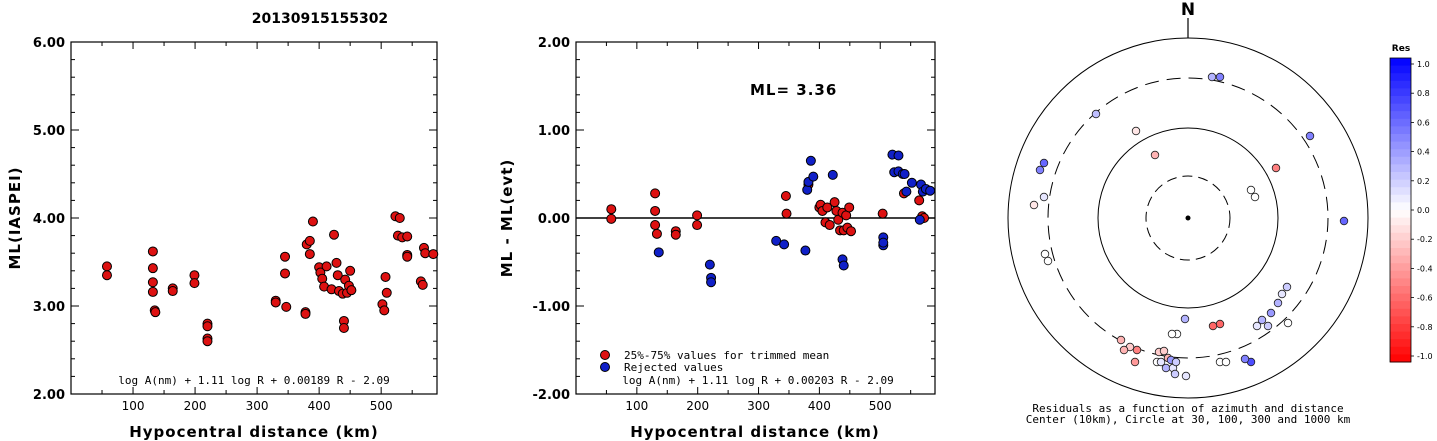  I want to click on colorbar-label: 0.4, so click(1423, 152).